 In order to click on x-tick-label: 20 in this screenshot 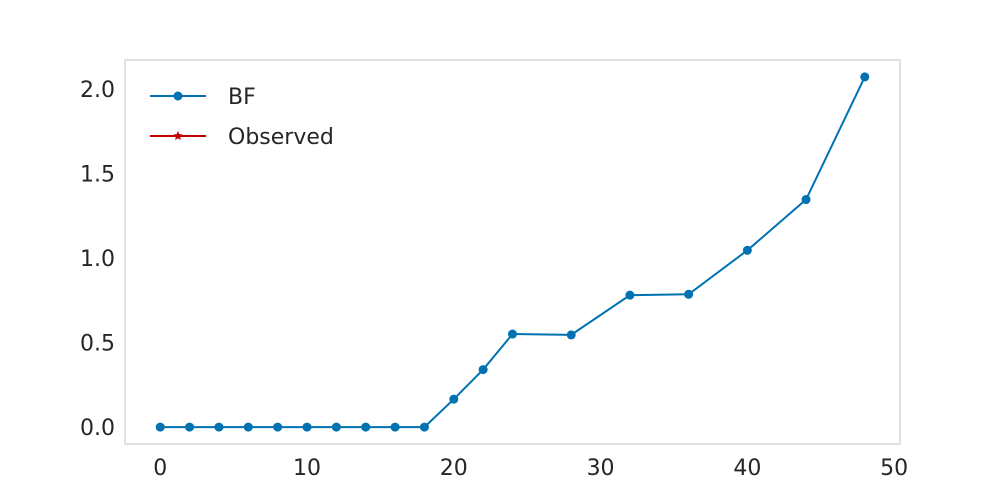, I will do `click(454, 468)`.